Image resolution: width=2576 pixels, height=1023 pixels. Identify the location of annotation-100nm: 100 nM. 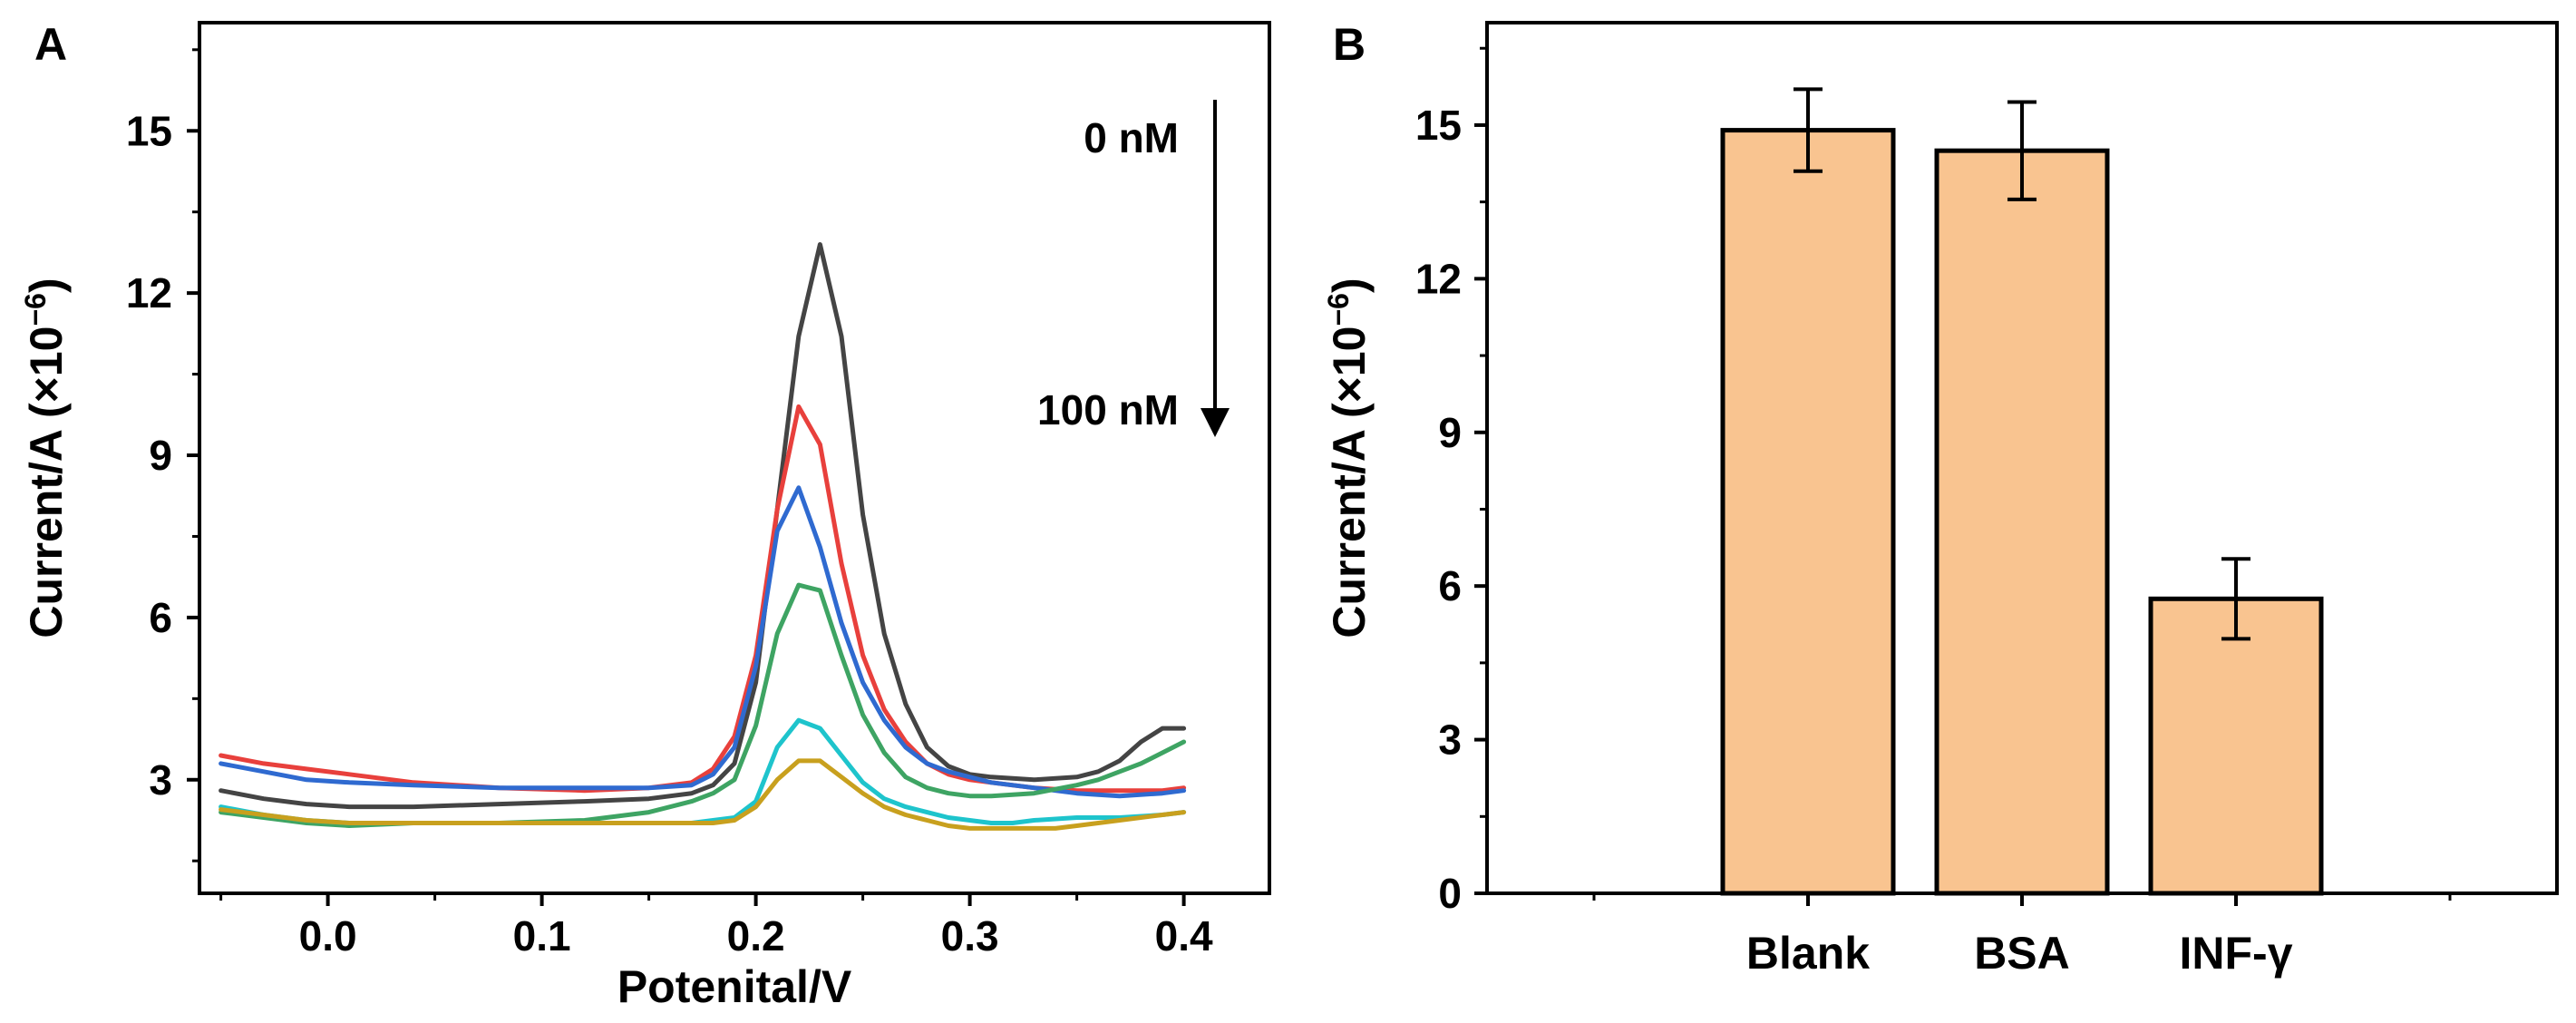
(1108, 410).